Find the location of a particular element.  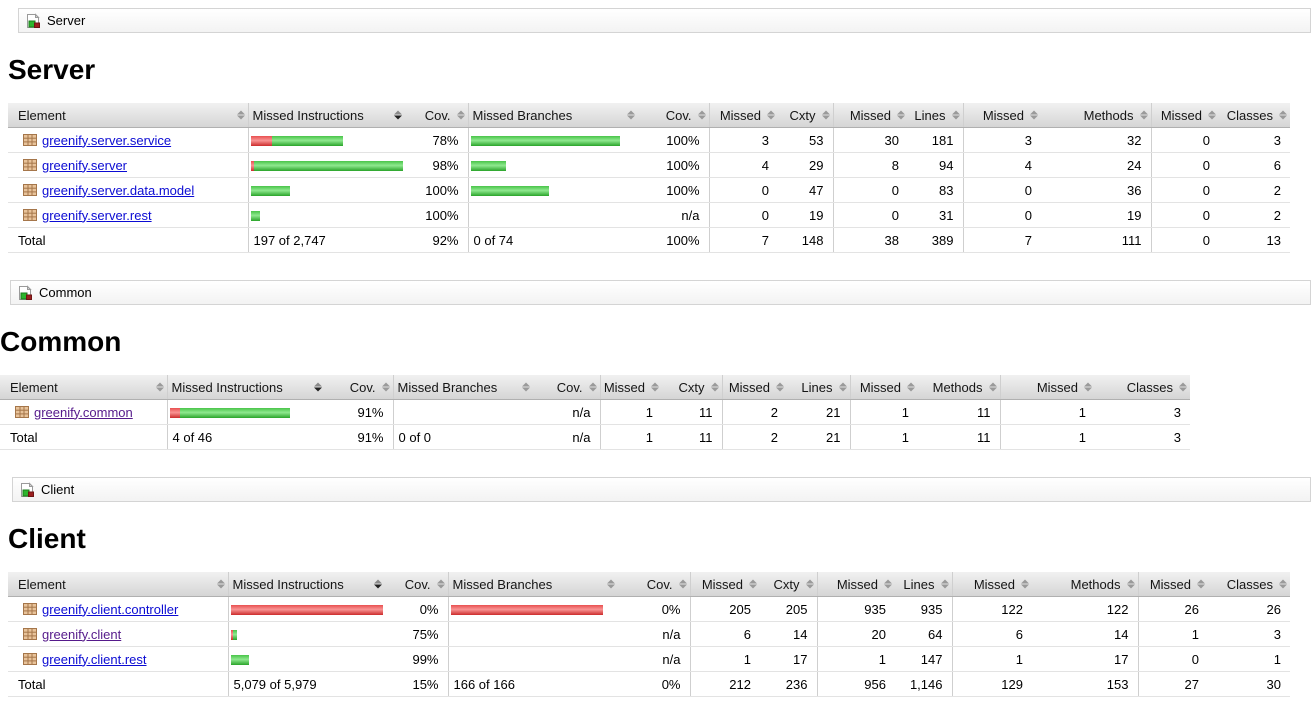

total-label: Total is located at coordinates (128, 240).